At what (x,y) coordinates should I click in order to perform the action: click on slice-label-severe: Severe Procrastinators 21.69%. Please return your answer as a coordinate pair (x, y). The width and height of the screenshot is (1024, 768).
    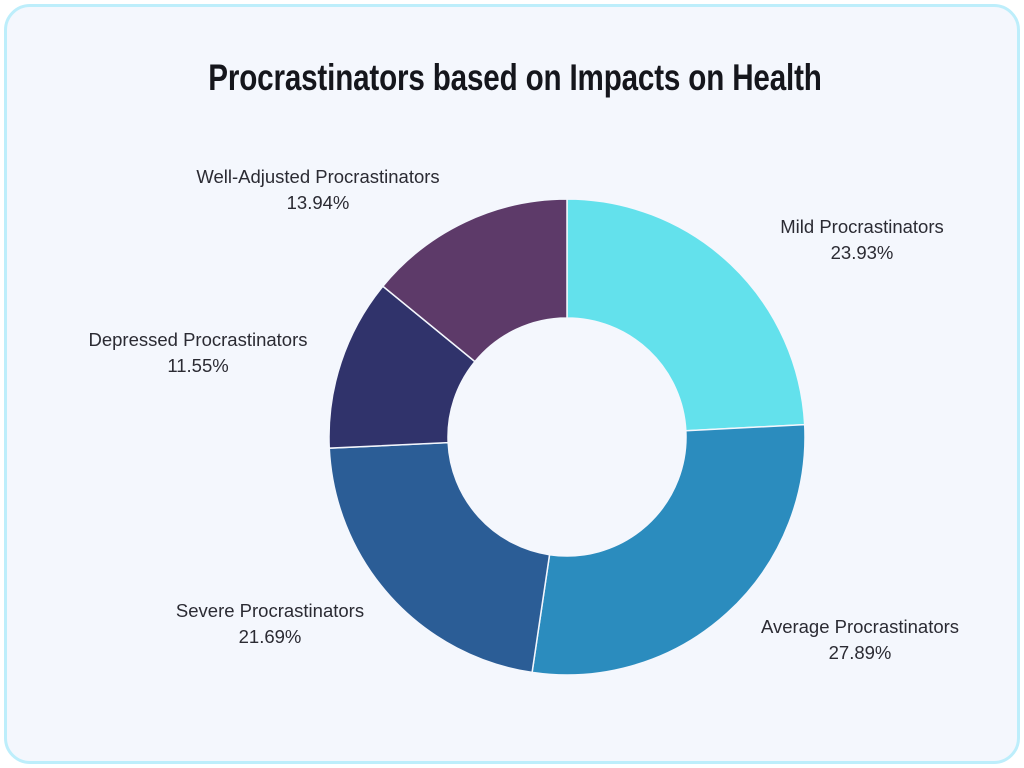
    Looking at the image, I should click on (270, 624).